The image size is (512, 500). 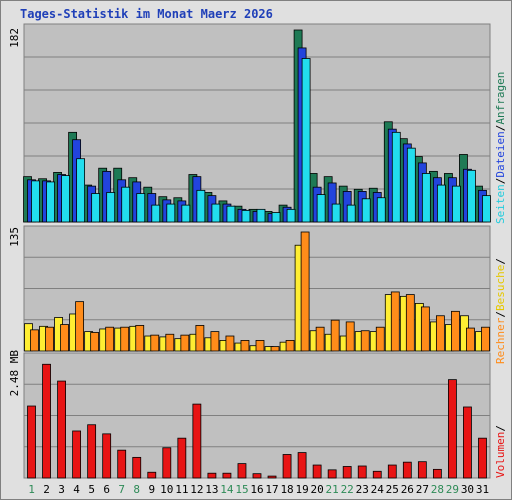 I want to click on day-label-19: 19, so click(x=301, y=489).